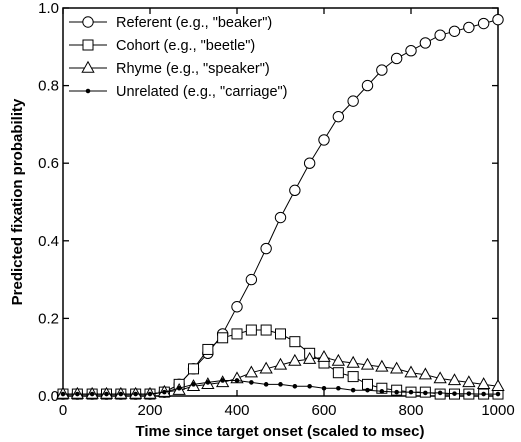  Describe the element at coordinates (236, 410) in the screenshot. I see `x-tick-label: 400` at that location.